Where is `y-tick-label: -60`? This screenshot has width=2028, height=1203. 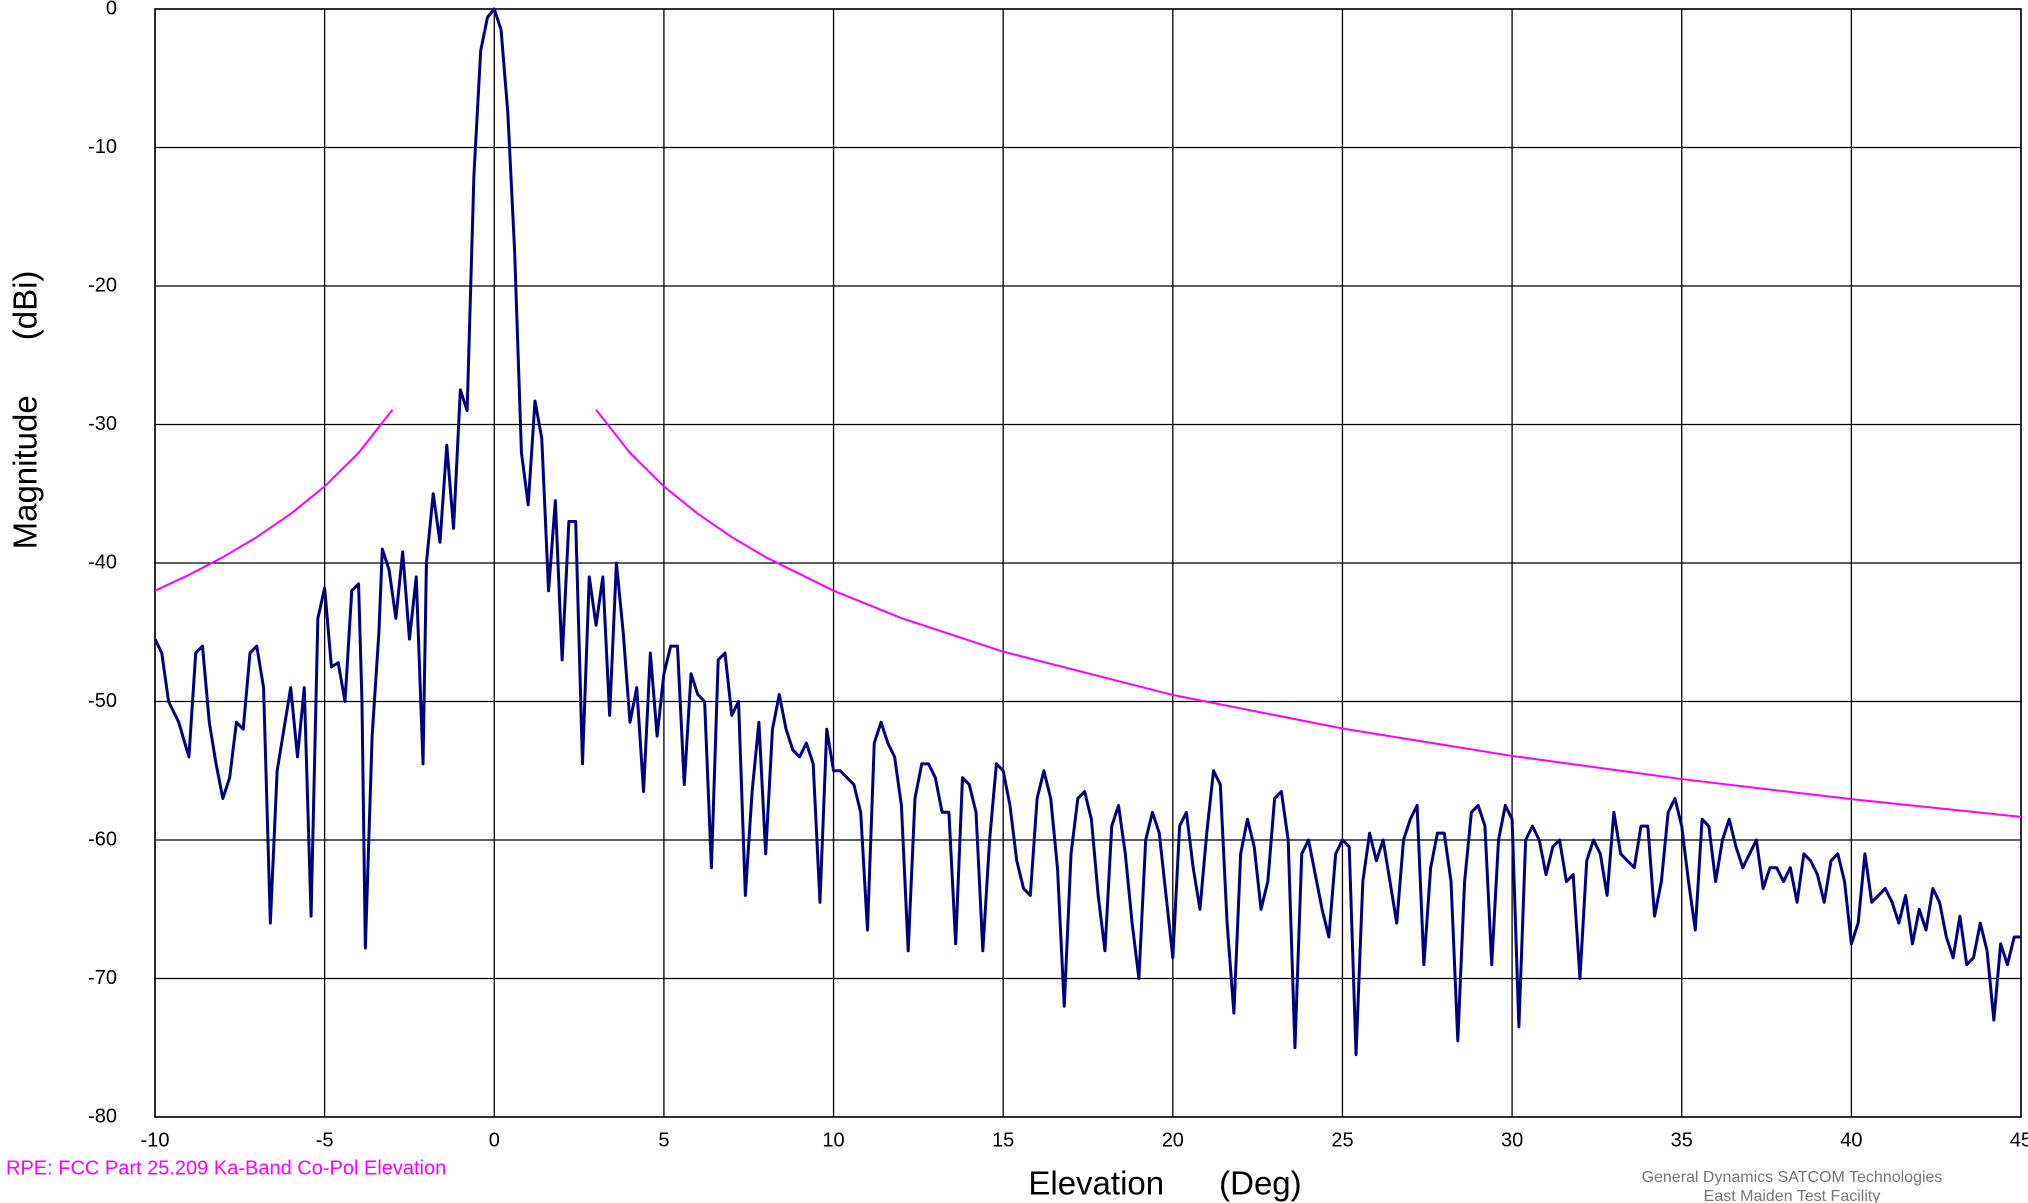 y-tick-label: -60 is located at coordinates (102, 839).